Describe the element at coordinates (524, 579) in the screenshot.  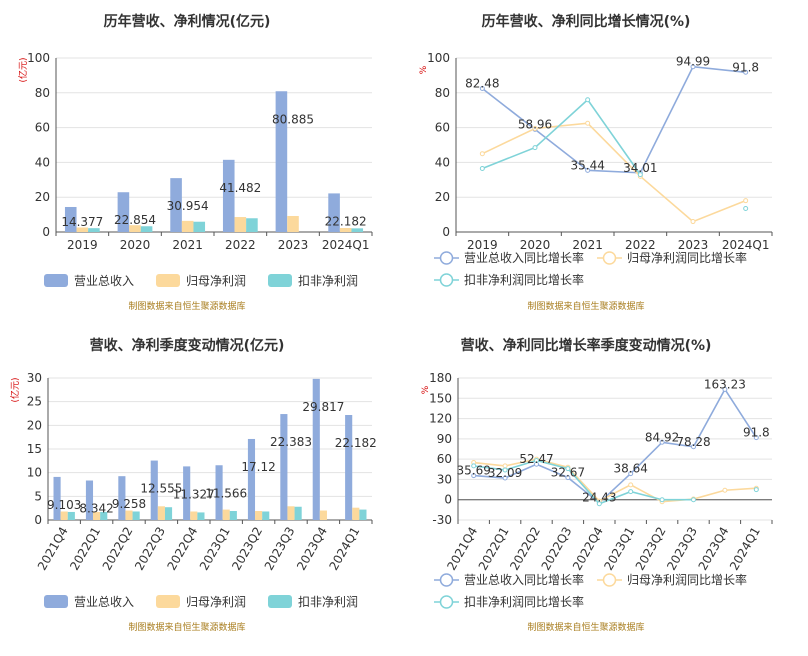
I see `legend-label: 营业总收入同比增长率` at that location.